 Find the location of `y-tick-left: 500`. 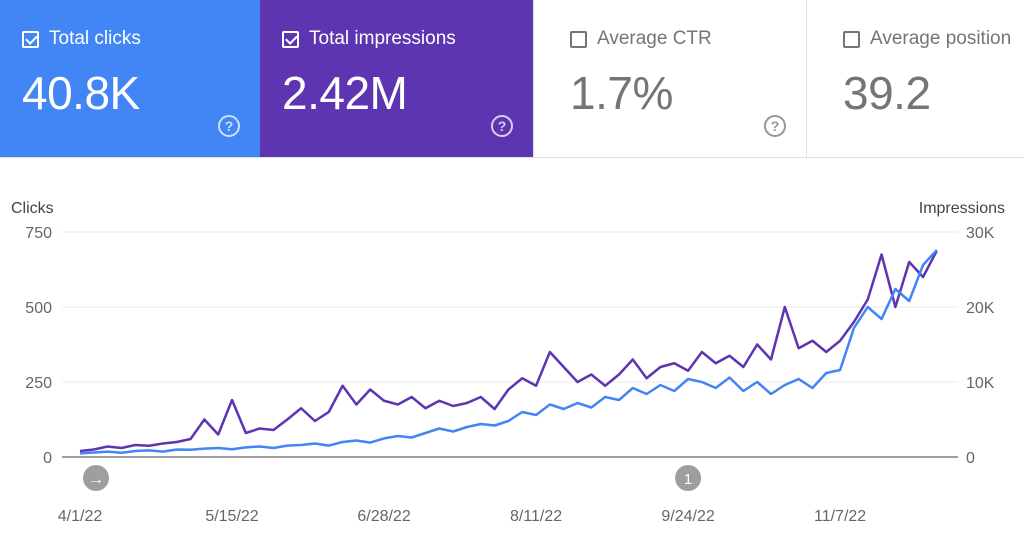

y-tick-left: 500 is located at coordinates (38, 308).